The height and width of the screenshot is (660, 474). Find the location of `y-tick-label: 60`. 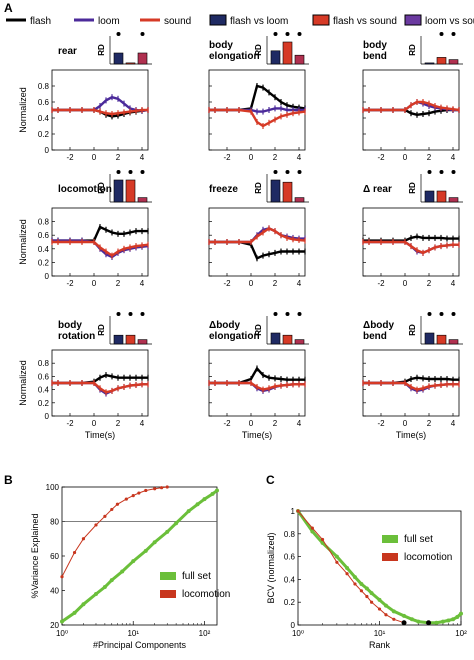

y-tick-label: 60 is located at coordinates (54, 556).